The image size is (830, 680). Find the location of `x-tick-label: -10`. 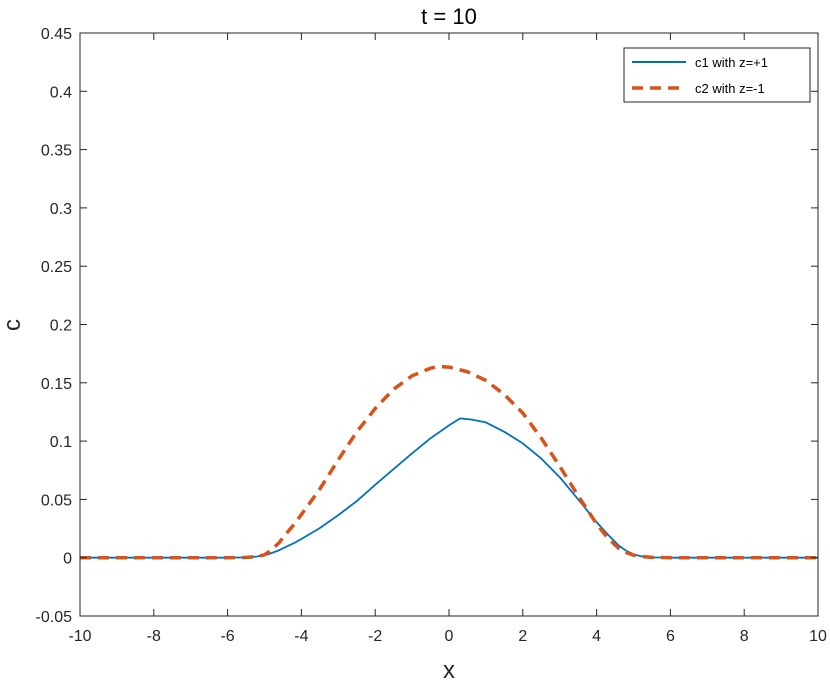

x-tick-label: -10 is located at coordinates (79, 636).